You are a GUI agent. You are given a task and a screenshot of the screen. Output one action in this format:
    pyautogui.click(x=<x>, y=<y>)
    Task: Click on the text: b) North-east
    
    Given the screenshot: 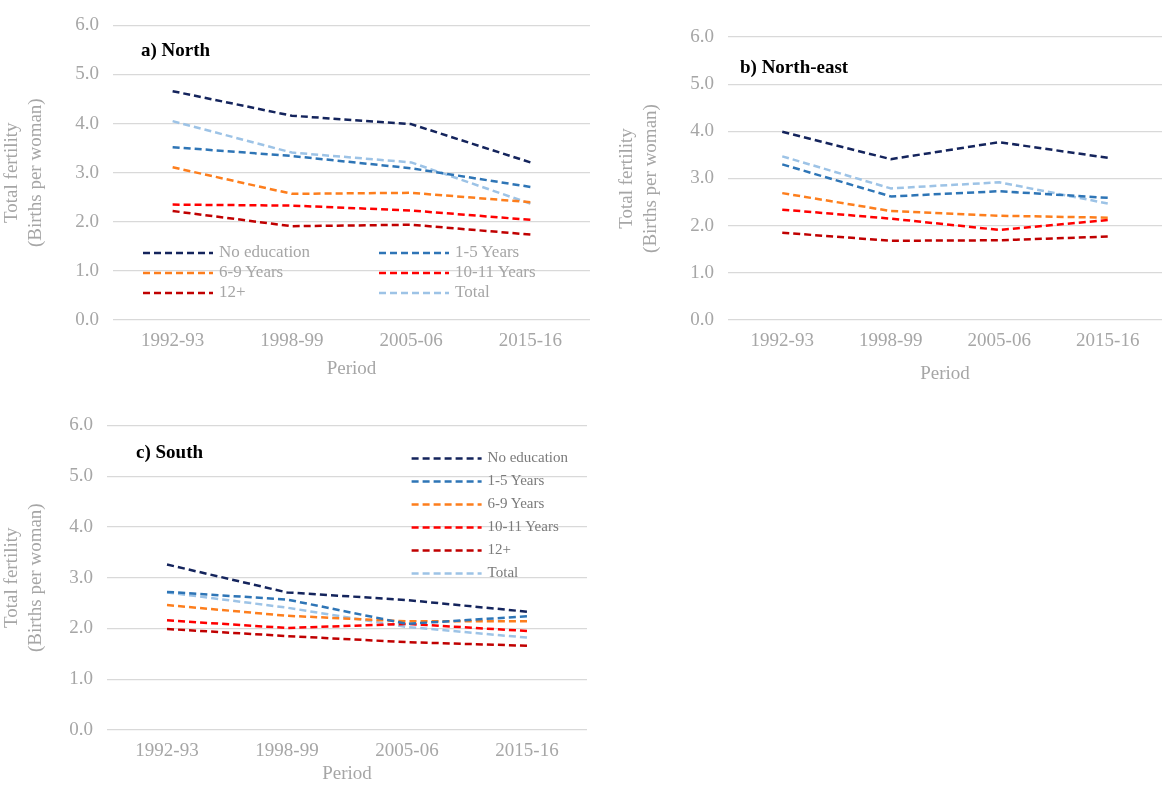 What is the action you would take?
    pyautogui.click(x=794, y=66)
    